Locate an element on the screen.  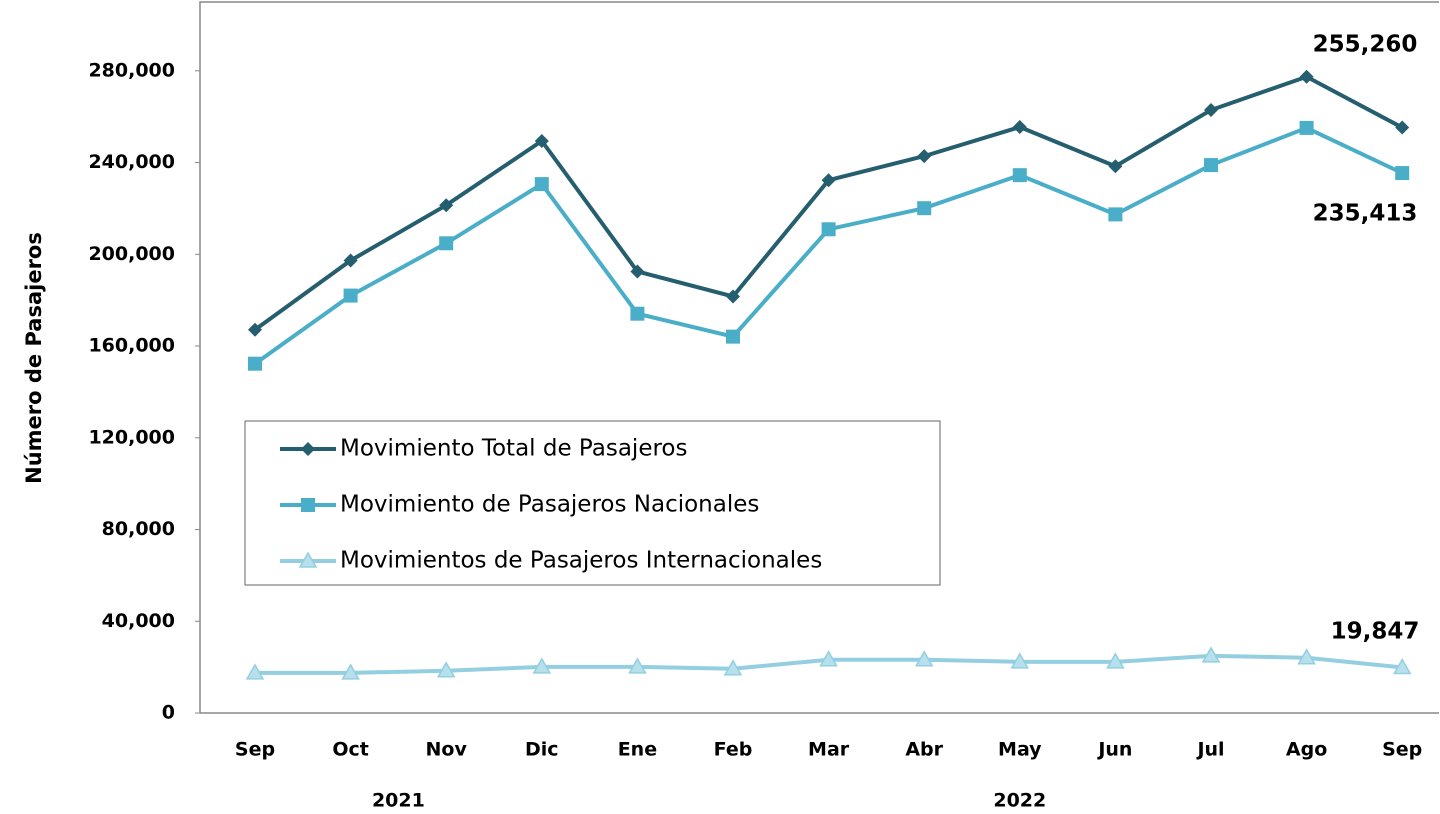
x-tick-label: Jun is located at coordinates (1114, 750).